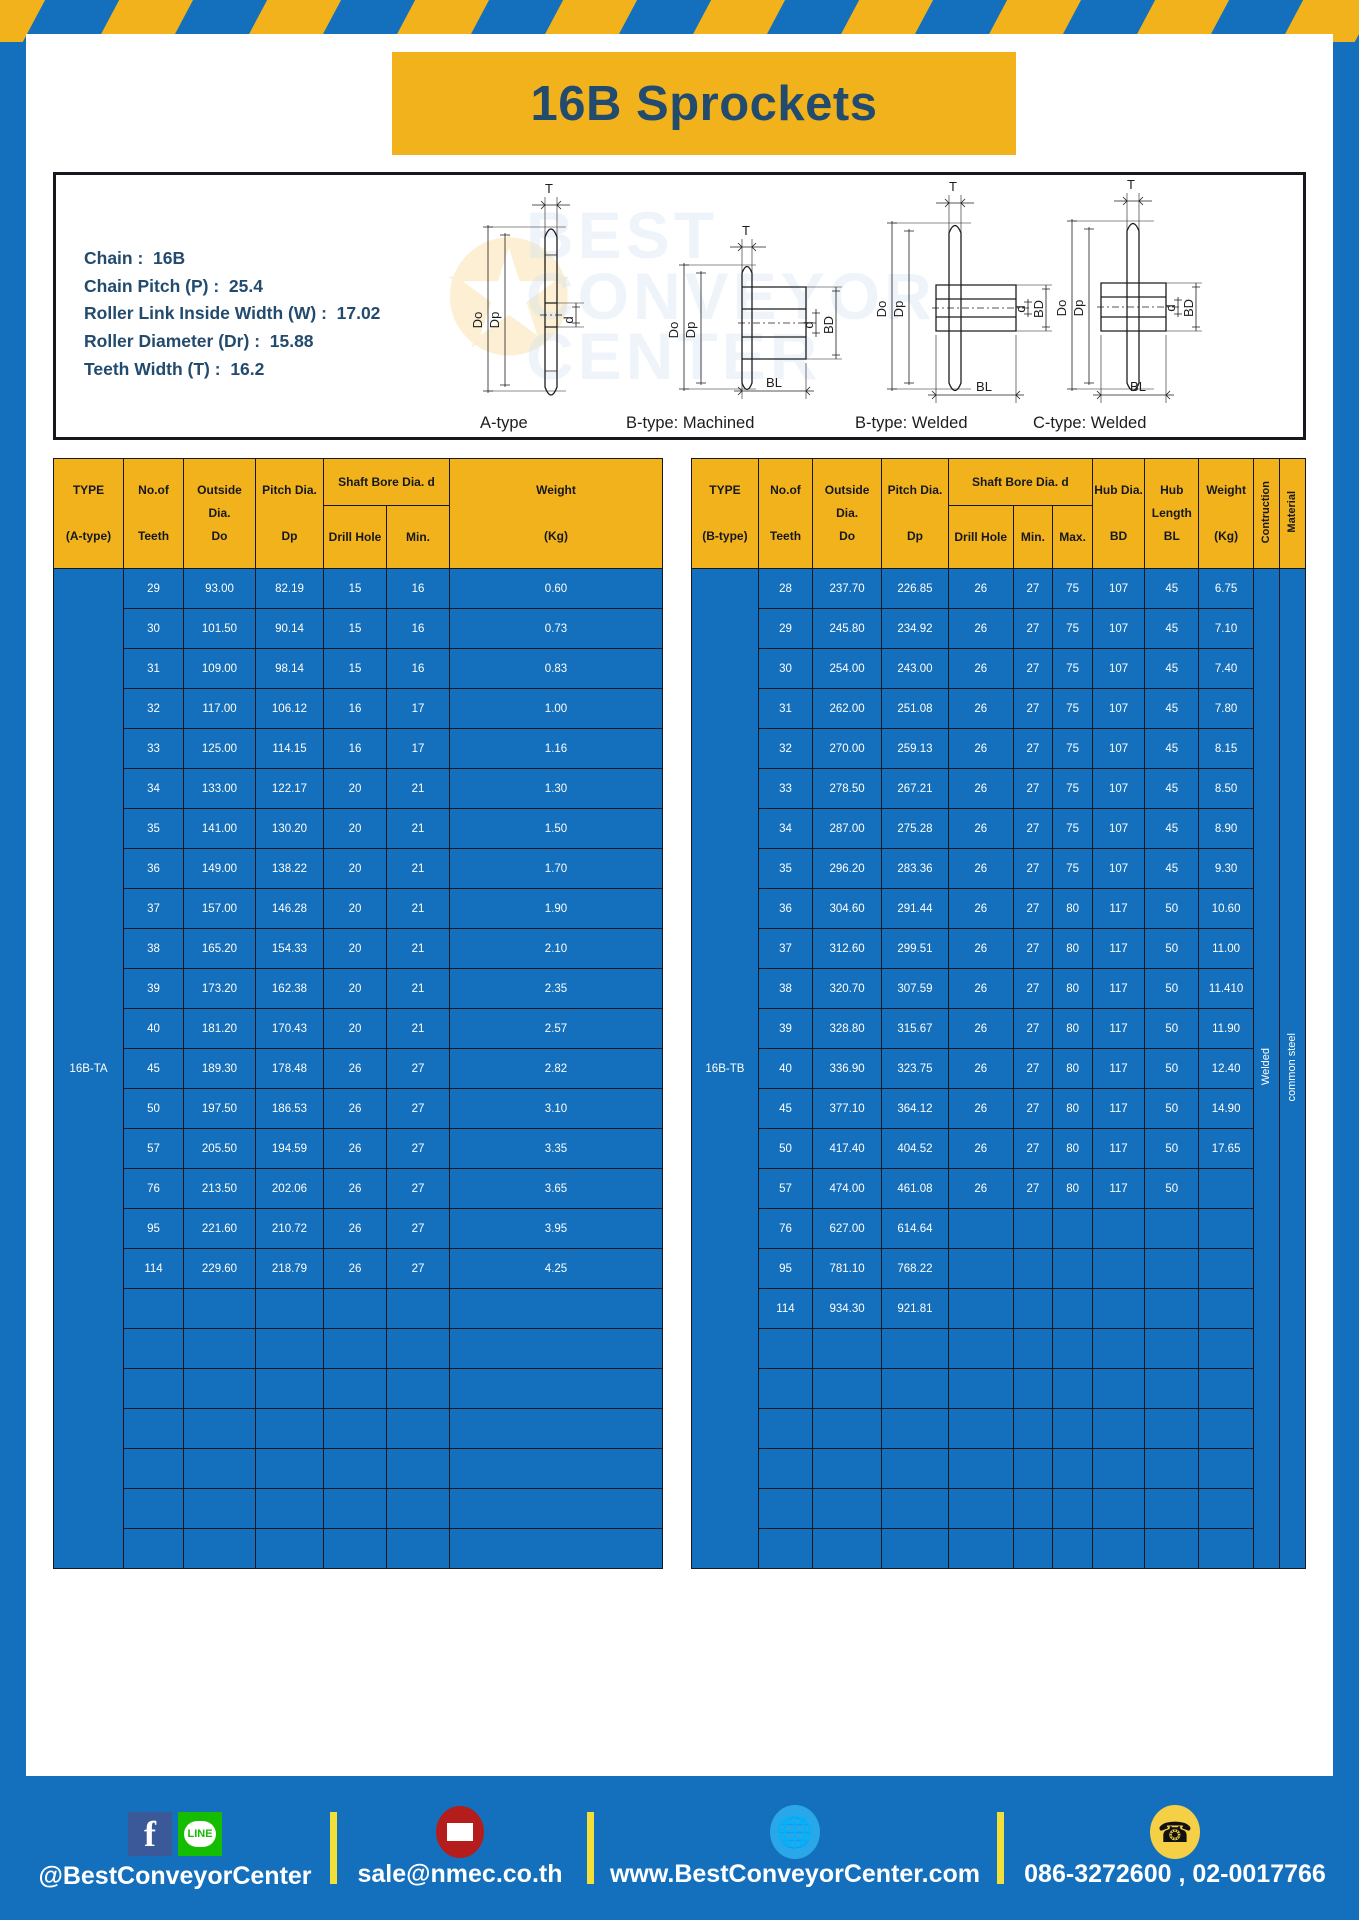 This screenshot has width=1359, height=1920. Describe the element at coordinates (219, 668) in the screenshot. I see `cell: 109.00` at that location.